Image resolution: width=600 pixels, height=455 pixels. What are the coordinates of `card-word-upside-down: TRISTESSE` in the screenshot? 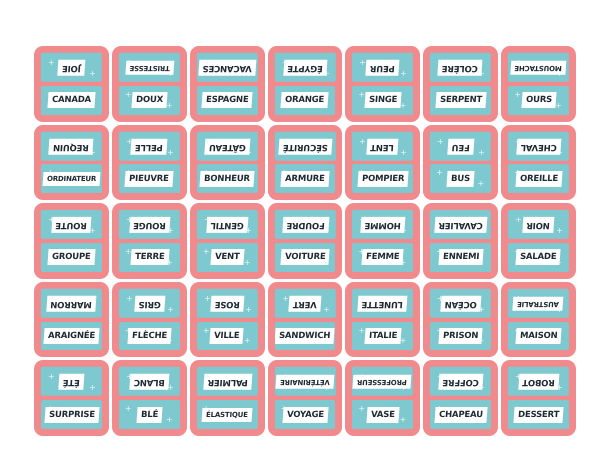 It's located at (149, 67).